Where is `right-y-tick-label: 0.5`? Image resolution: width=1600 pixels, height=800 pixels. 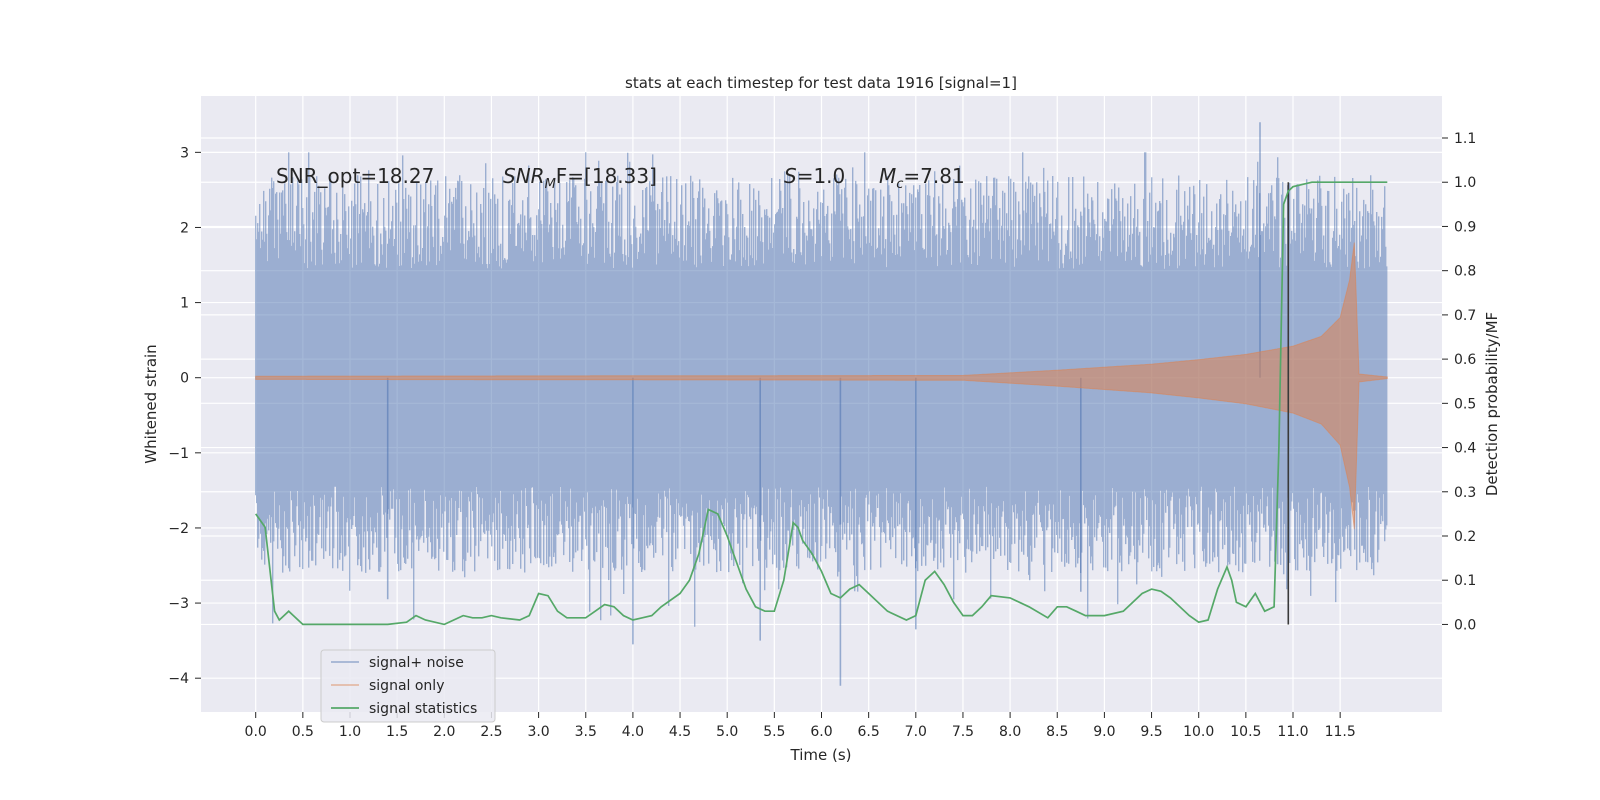 right-y-tick-label: 0.5 is located at coordinates (1465, 404).